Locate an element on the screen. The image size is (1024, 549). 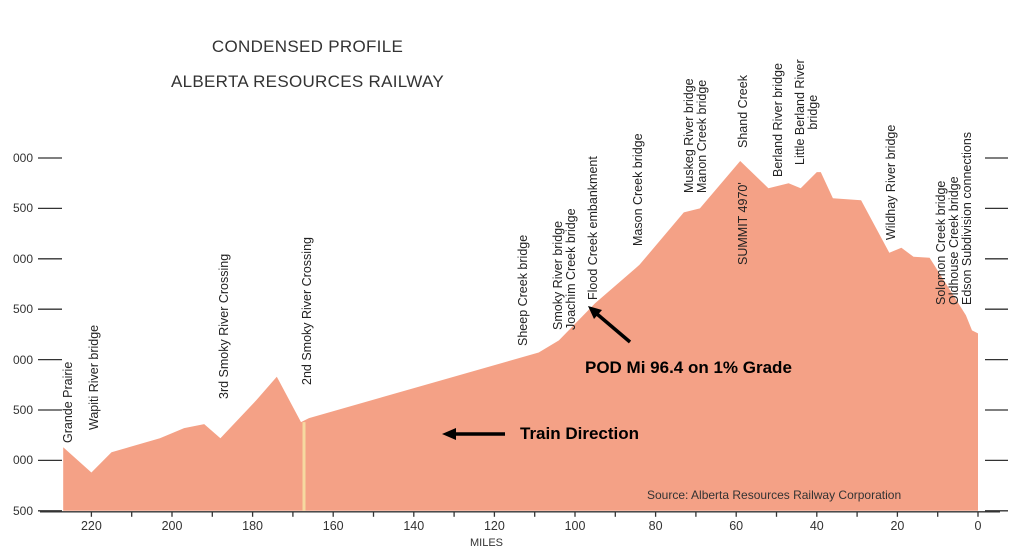
x-axis-label: MILES is located at coordinates (487, 543).